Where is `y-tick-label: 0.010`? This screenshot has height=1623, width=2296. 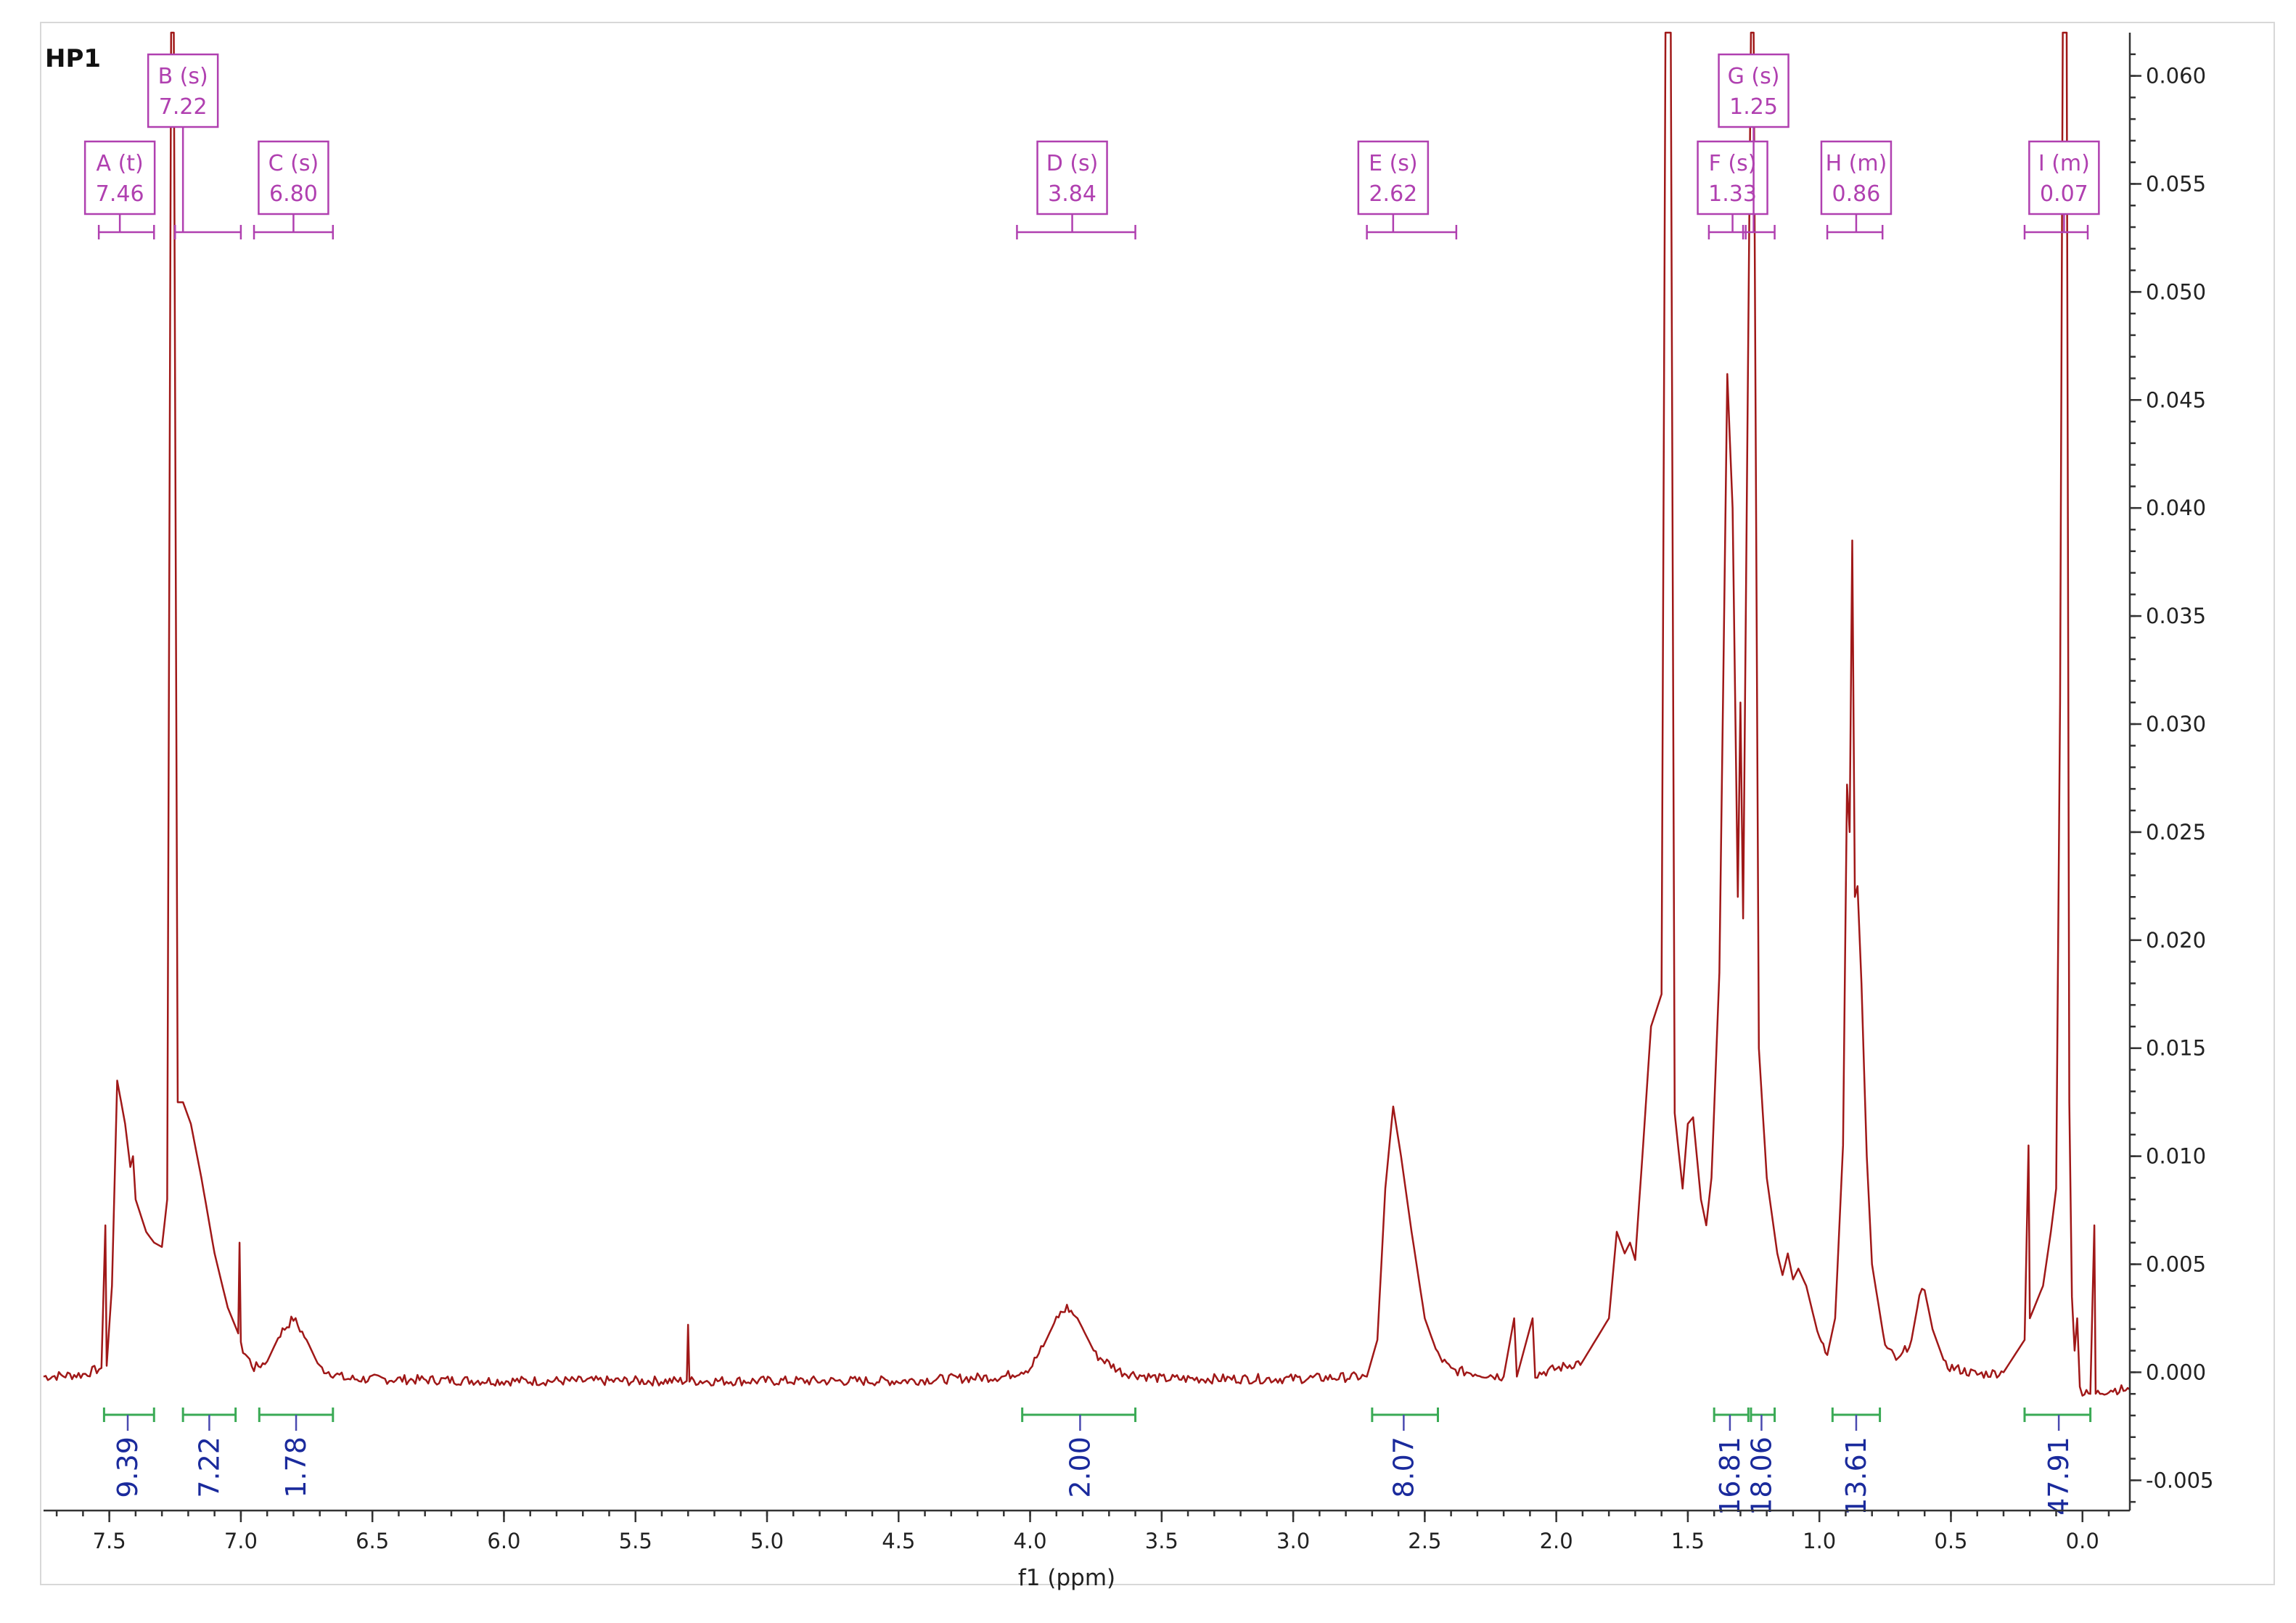 y-tick-label: 0.010 is located at coordinates (2176, 1156).